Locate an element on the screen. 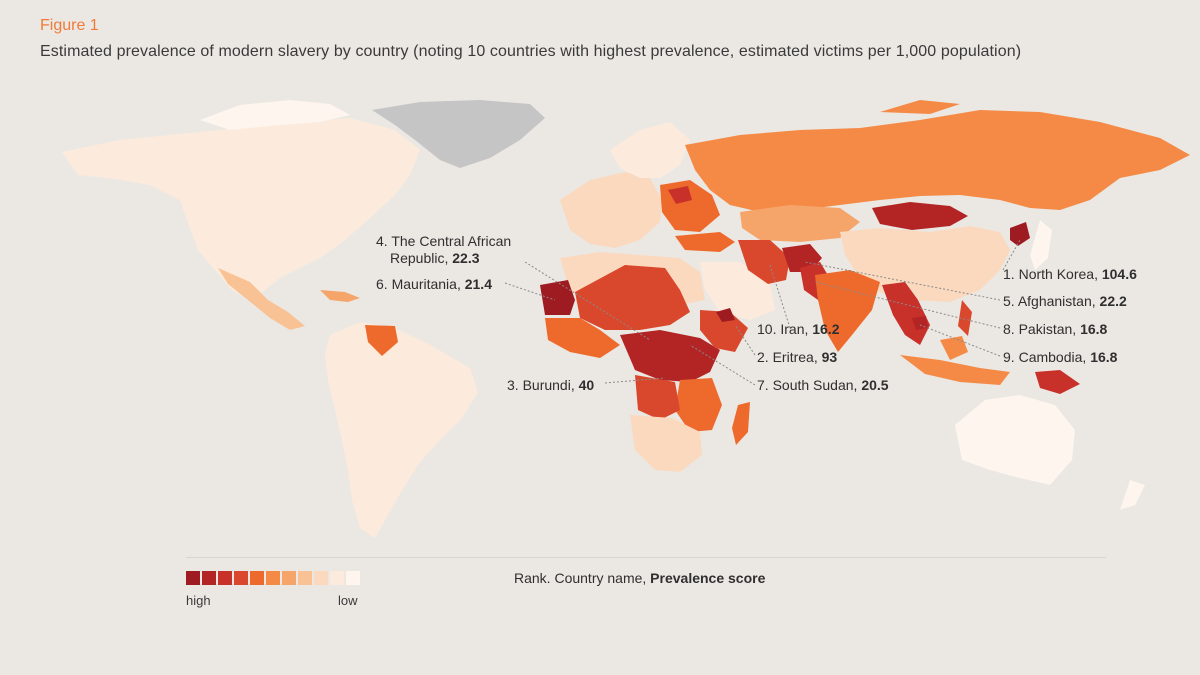 This screenshot has height=675, width=1200. callout-pakistan: 8. Pakistan, 16.8 is located at coordinates (1055, 329).